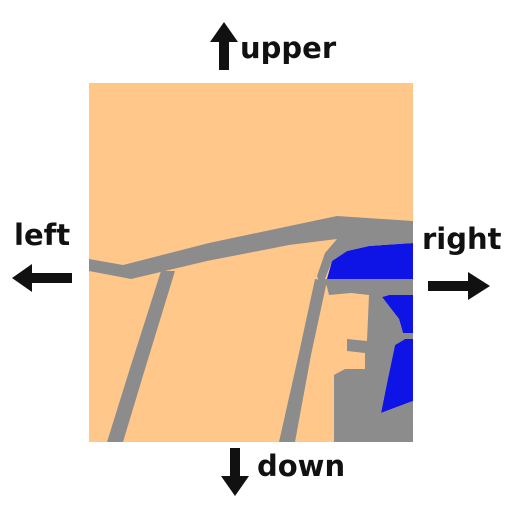  Describe the element at coordinates (42, 278) in the screenshot. I see `arrow-left-icon` at that location.